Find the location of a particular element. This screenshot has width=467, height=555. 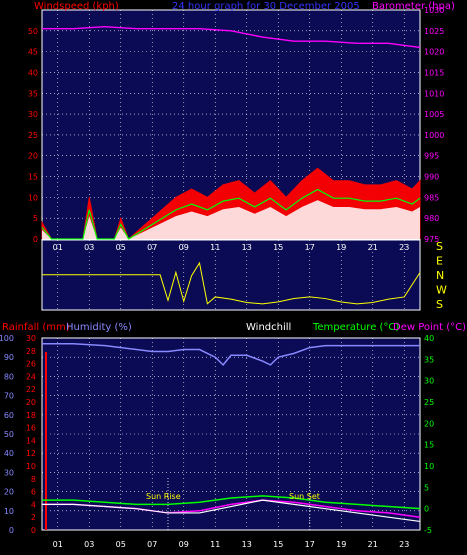

p1-x-tick-label: 23 is located at coordinates (404, 247).